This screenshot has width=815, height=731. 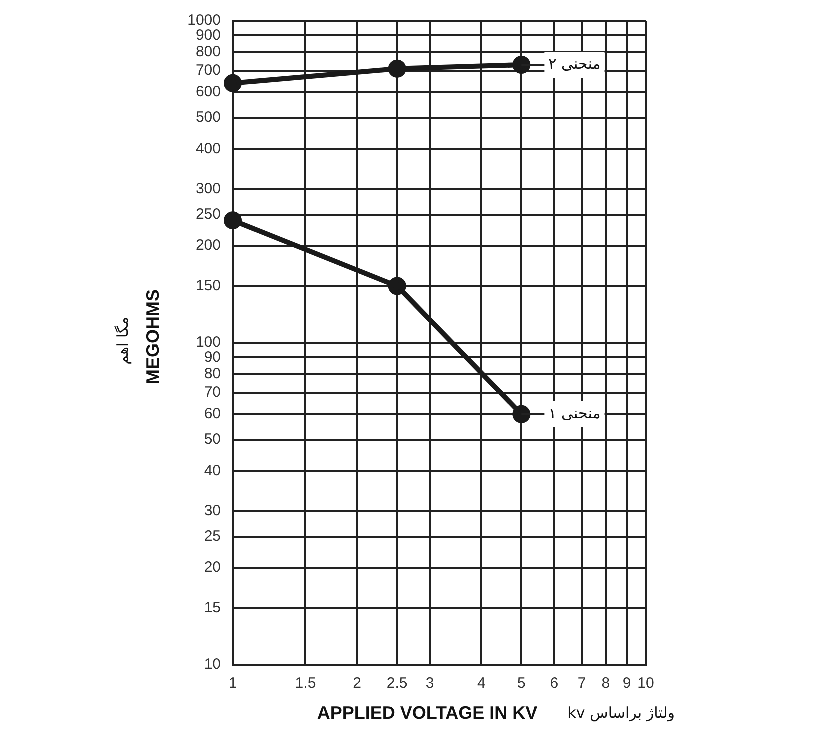 What do you see at coordinates (574, 413) in the screenshot?
I see `legend-label: منحنی ۱` at bounding box center [574, 413].